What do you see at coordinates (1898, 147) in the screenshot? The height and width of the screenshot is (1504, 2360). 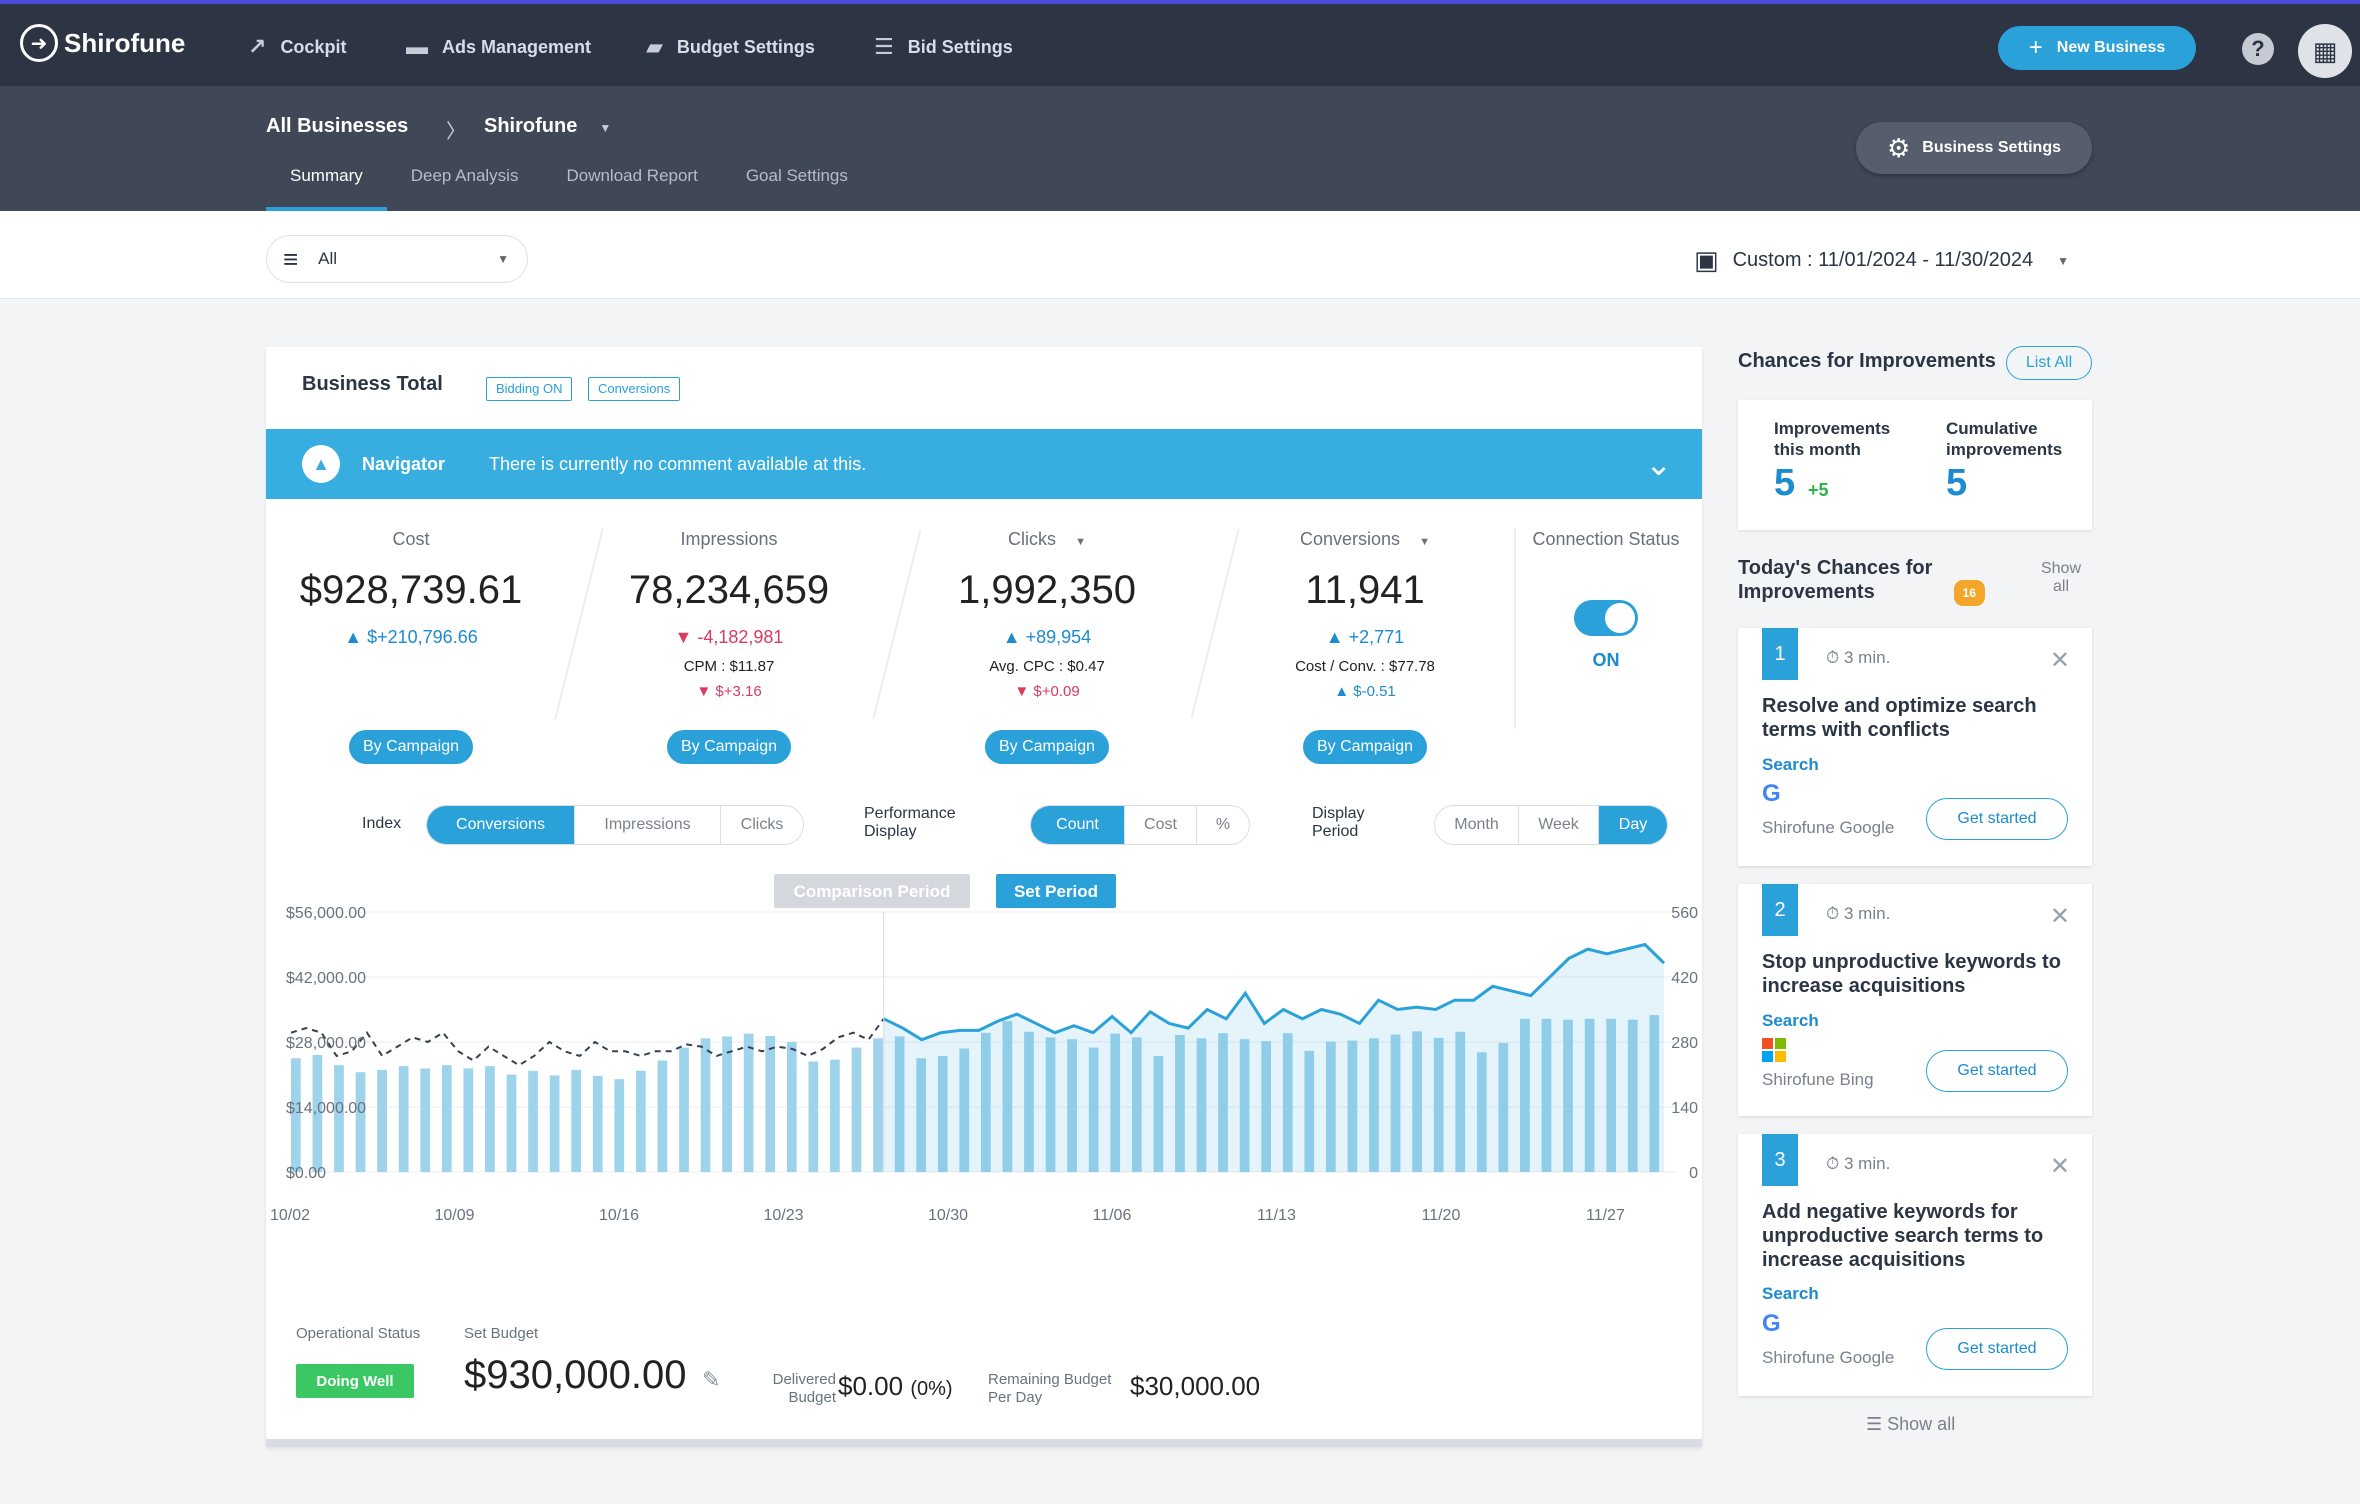 I see `gear-icon: ⚙` at bounding box center [1898, 147].